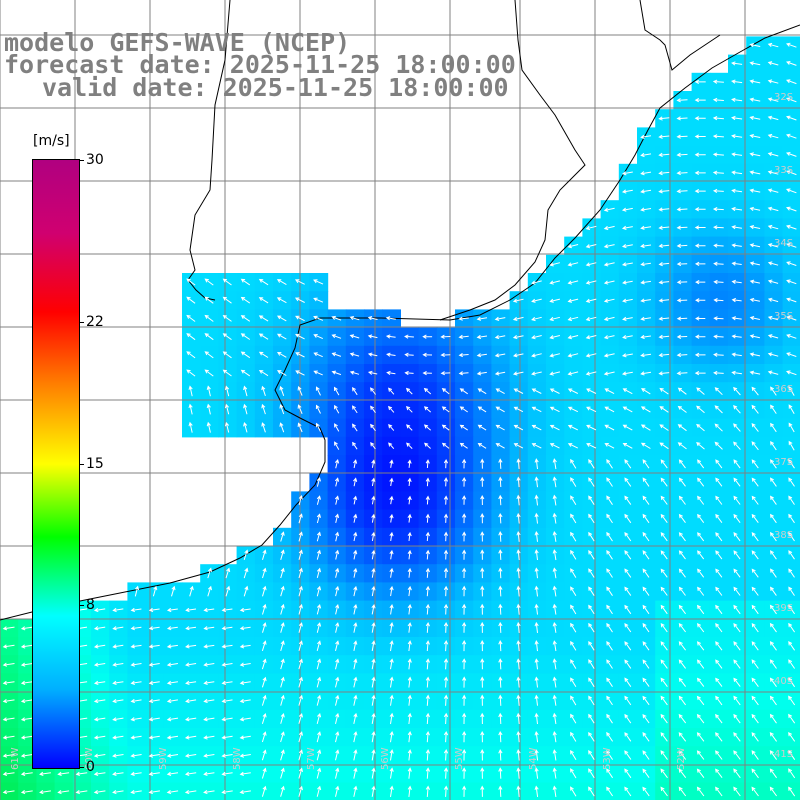 The height and width of the screenshot is (800, 800). I want to click on longitude-label: 58W, so click(237, 758).